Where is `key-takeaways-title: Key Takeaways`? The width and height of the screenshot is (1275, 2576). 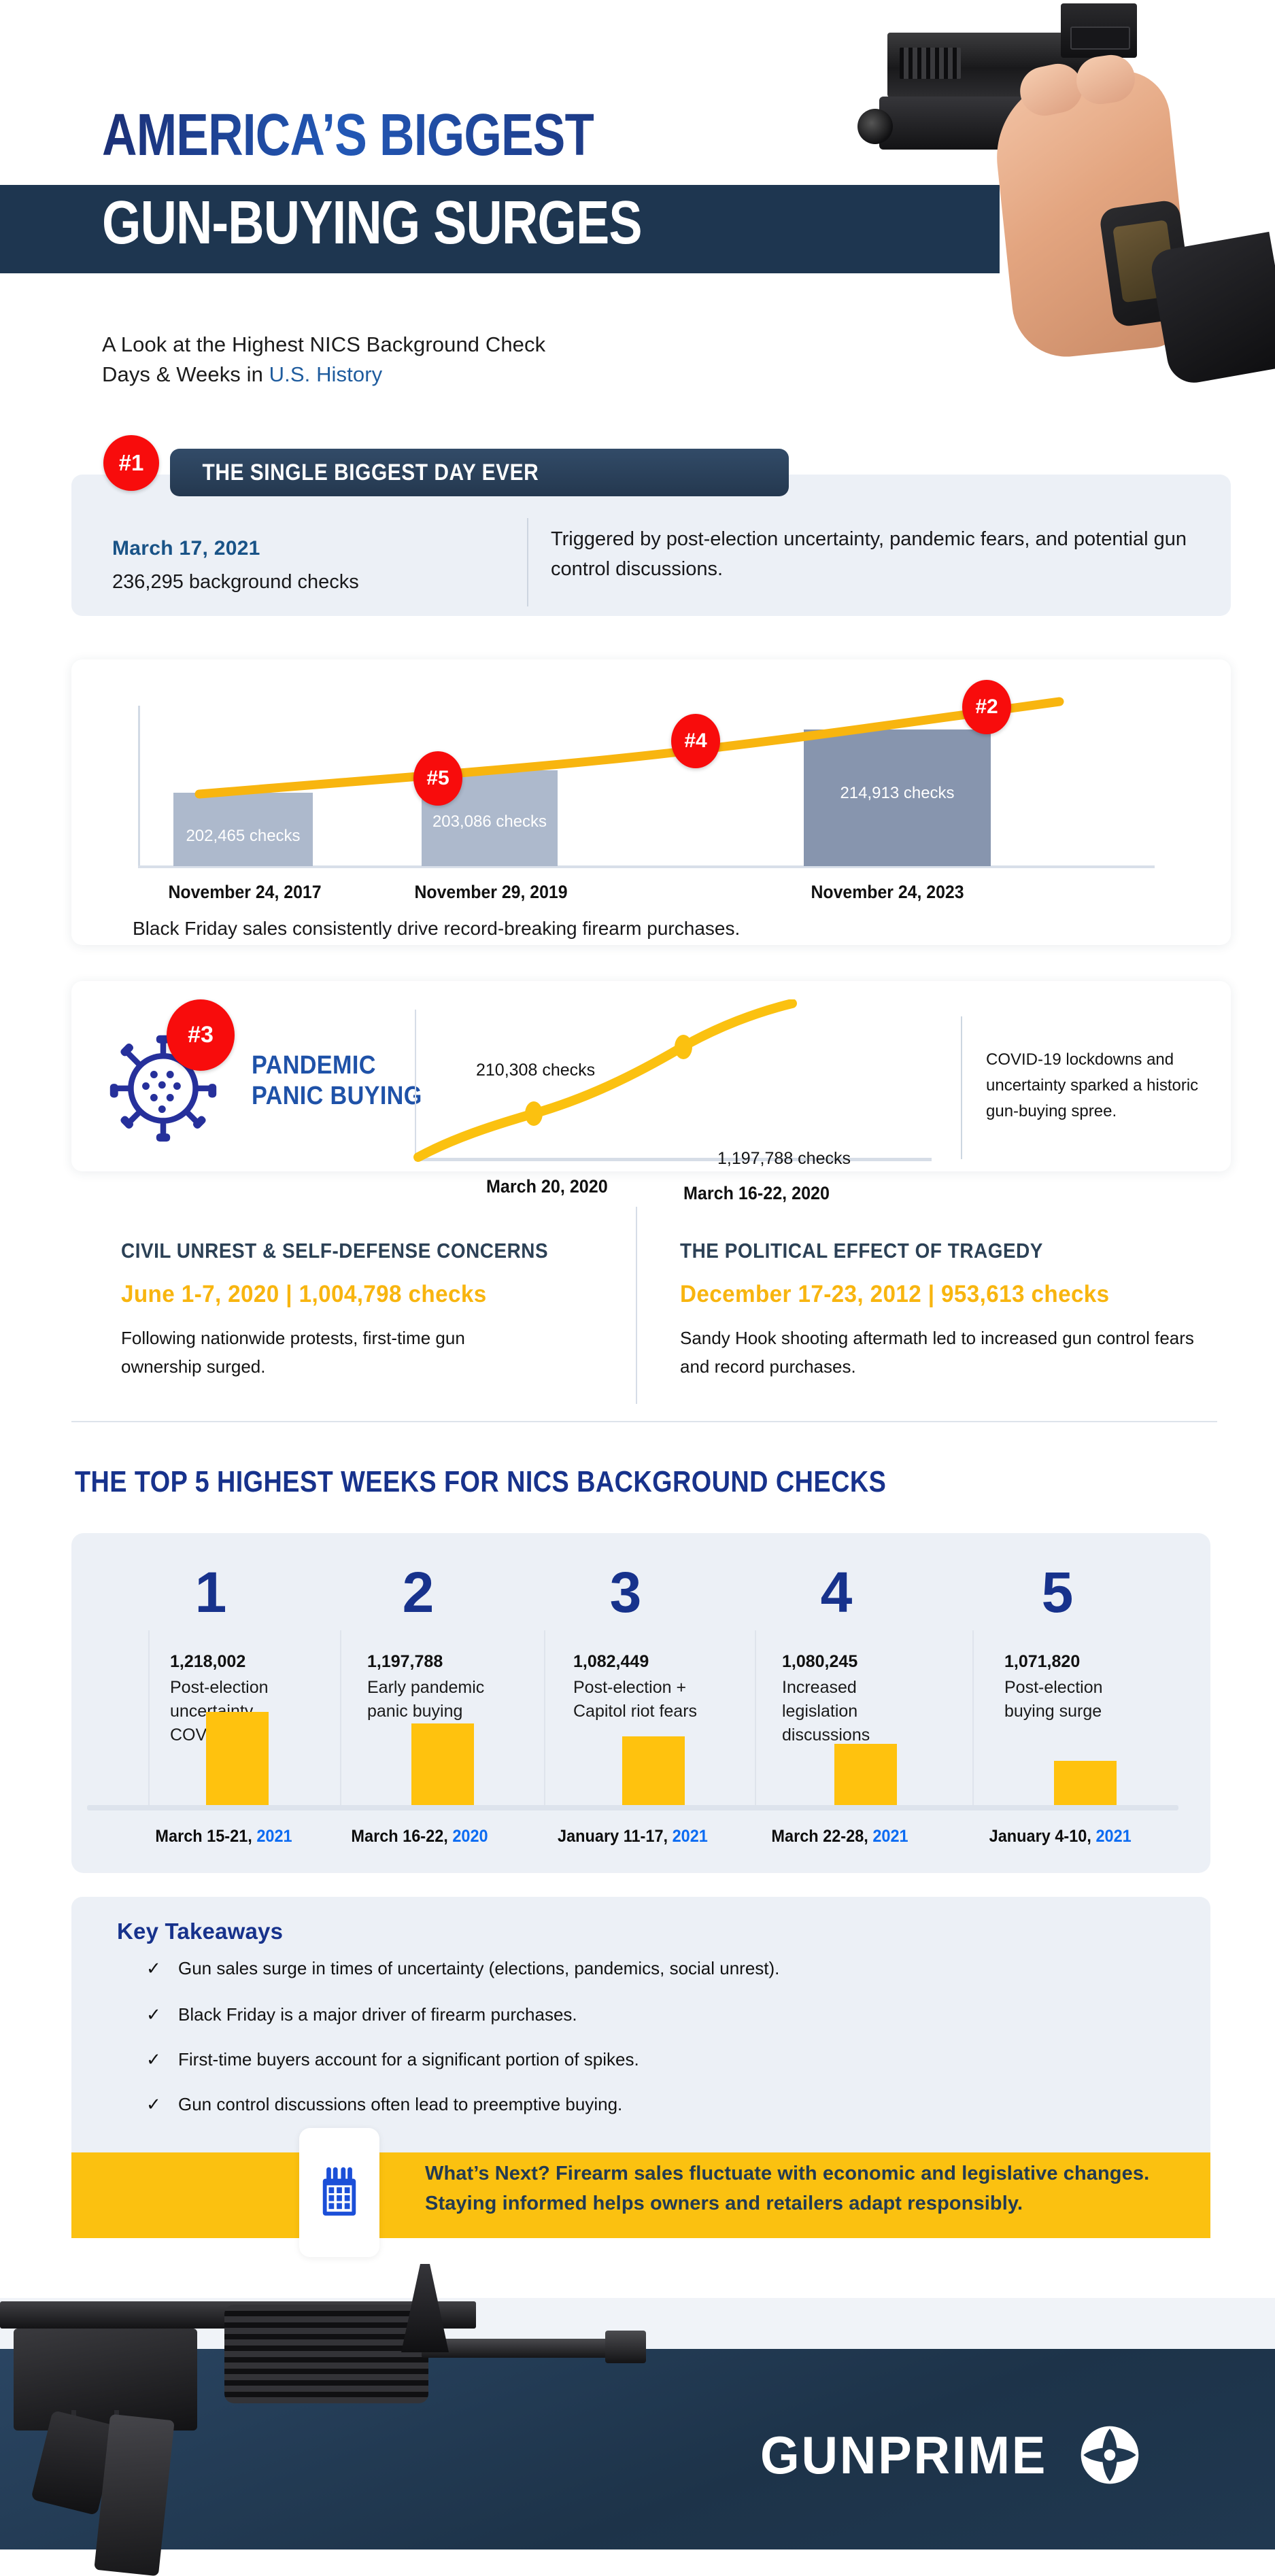
key-takeaways-title: Key Takeaways is located at coordinates (201, 1931).